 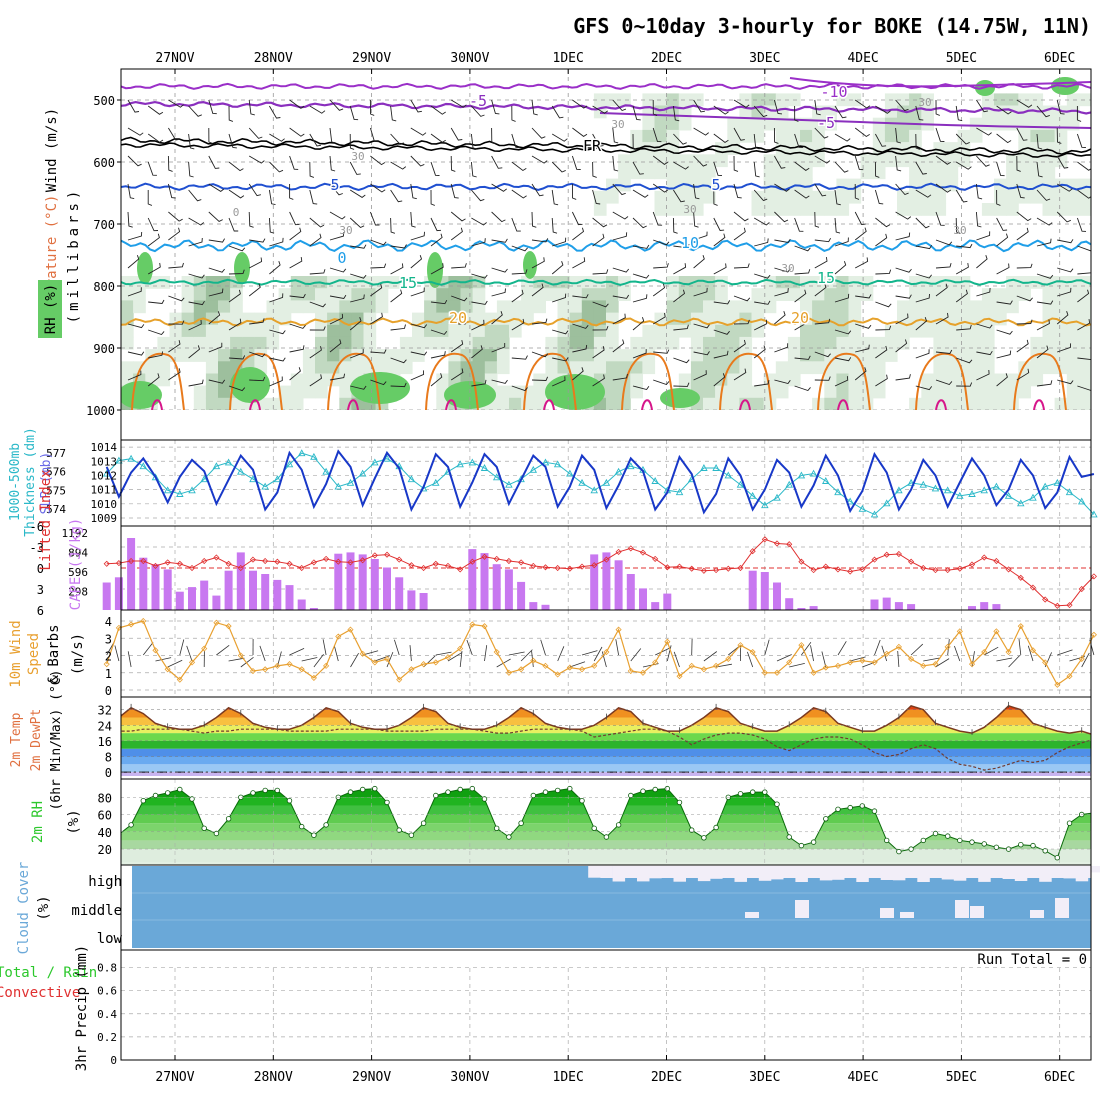 What do you see at coordinates (550, 381) in the screenshot?
I see `temperature-contour` at bounding box center [550, 381].